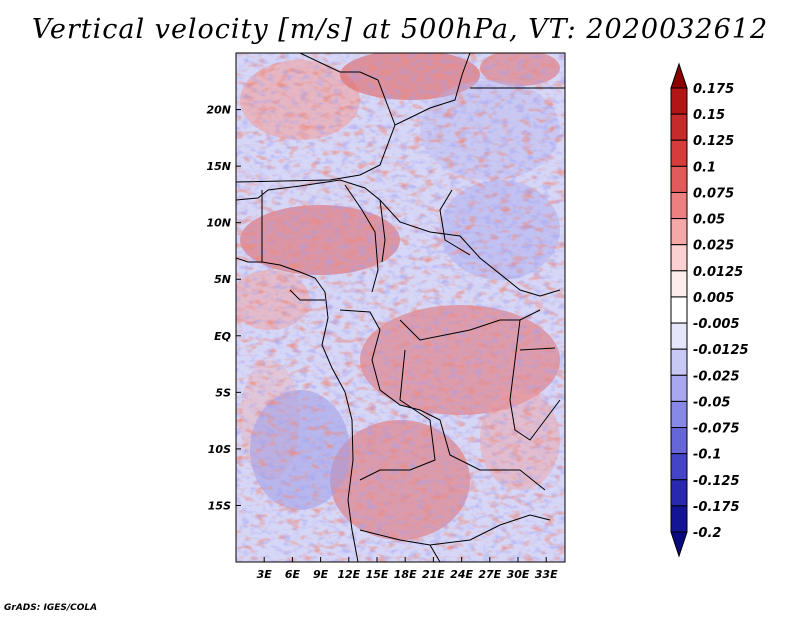 The width and height of the screenshot is (800, 618). What do you see at coordinates (679, 544) in the screenshot?
I see `colorbar-bottom-arrow` at bounding box center [679, 544].